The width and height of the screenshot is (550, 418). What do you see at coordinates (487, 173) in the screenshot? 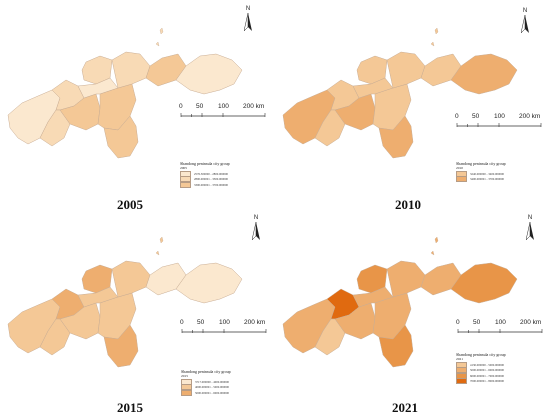
I see `legend-label: 3240.000000 - 3400.000000` at bounding box center [487, 173].